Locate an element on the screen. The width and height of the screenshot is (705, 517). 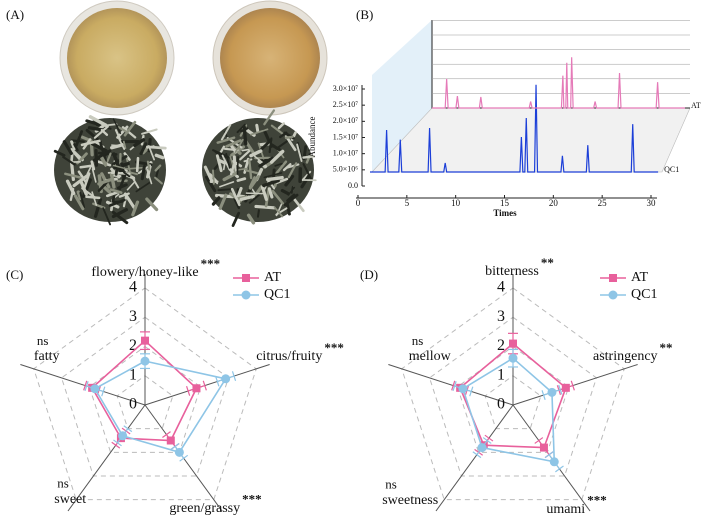
axis-label: bitterness is located at coordinates (512, 271).